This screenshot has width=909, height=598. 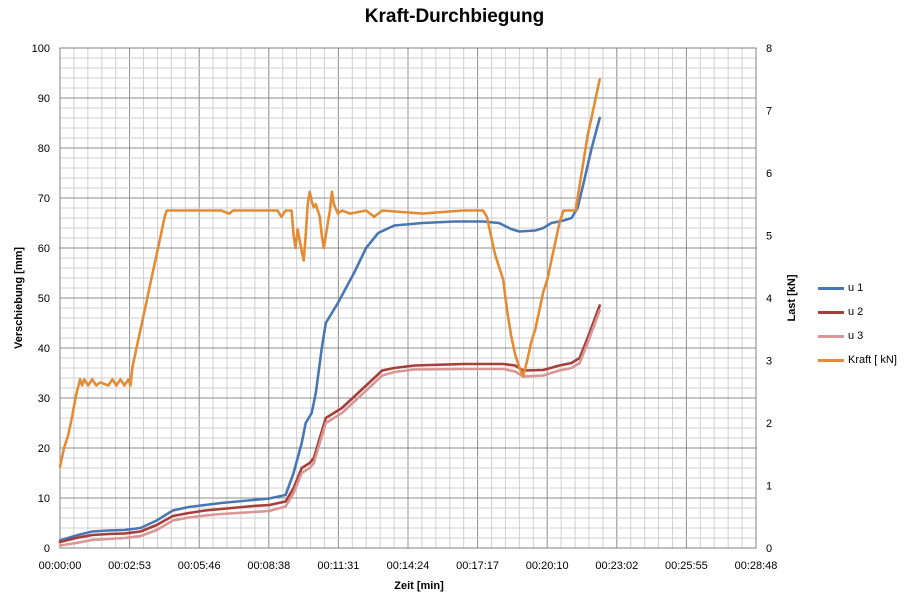 I want to click on y-tick-label: 40, so click(x=44, y=349).